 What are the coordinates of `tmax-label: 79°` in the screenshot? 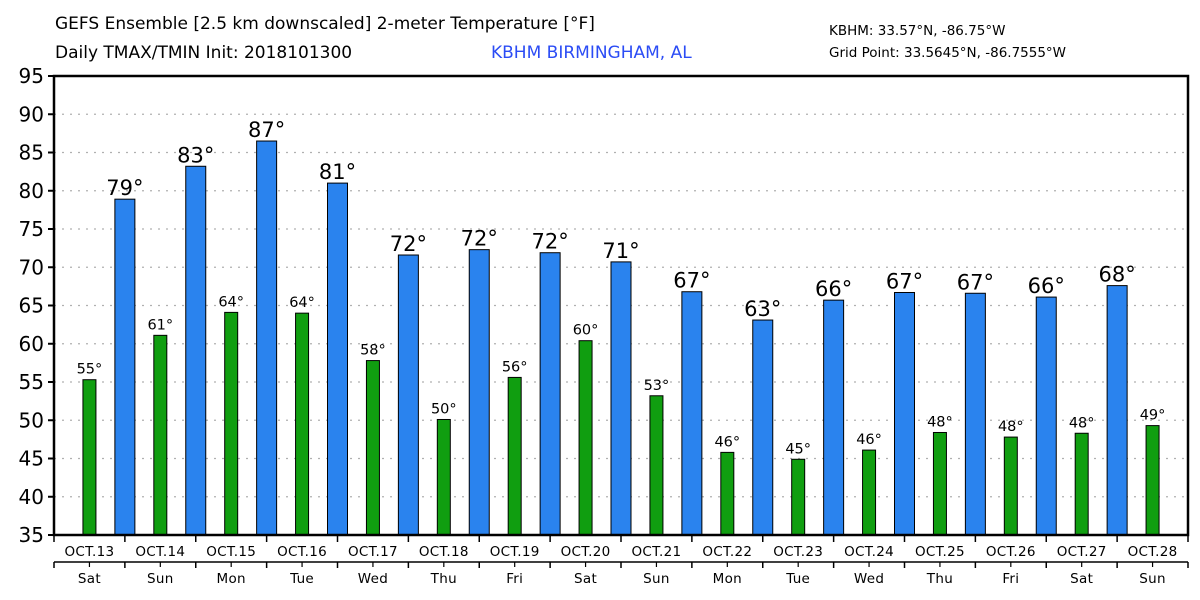 It's located at (124, 188).